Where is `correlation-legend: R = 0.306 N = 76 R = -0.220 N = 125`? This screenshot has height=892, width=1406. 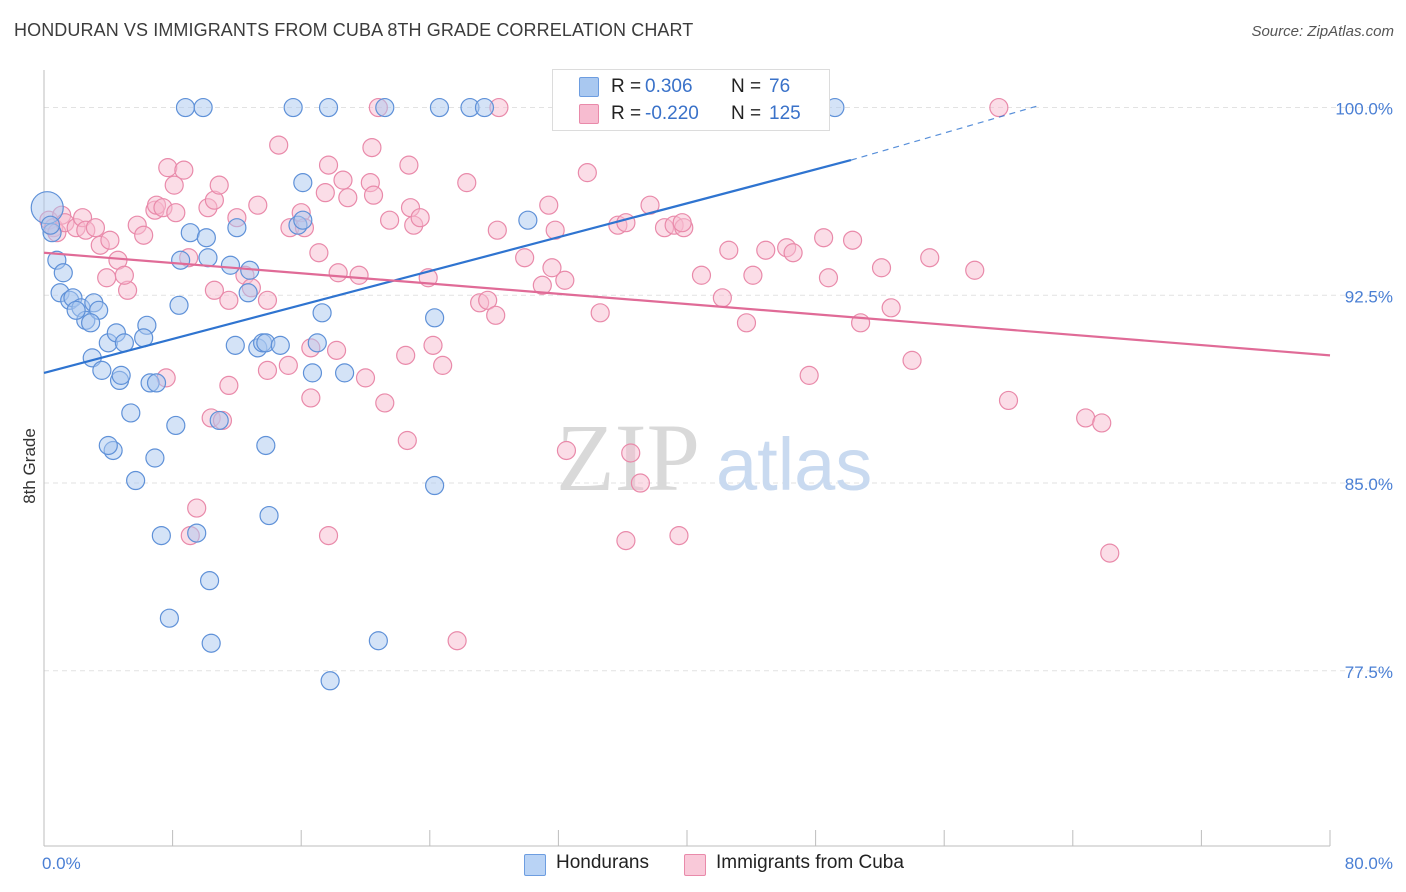 correlation-legend: R = 0.306 N = 76 R = -0.220 N = 125 is located at coordinates (691, 100).